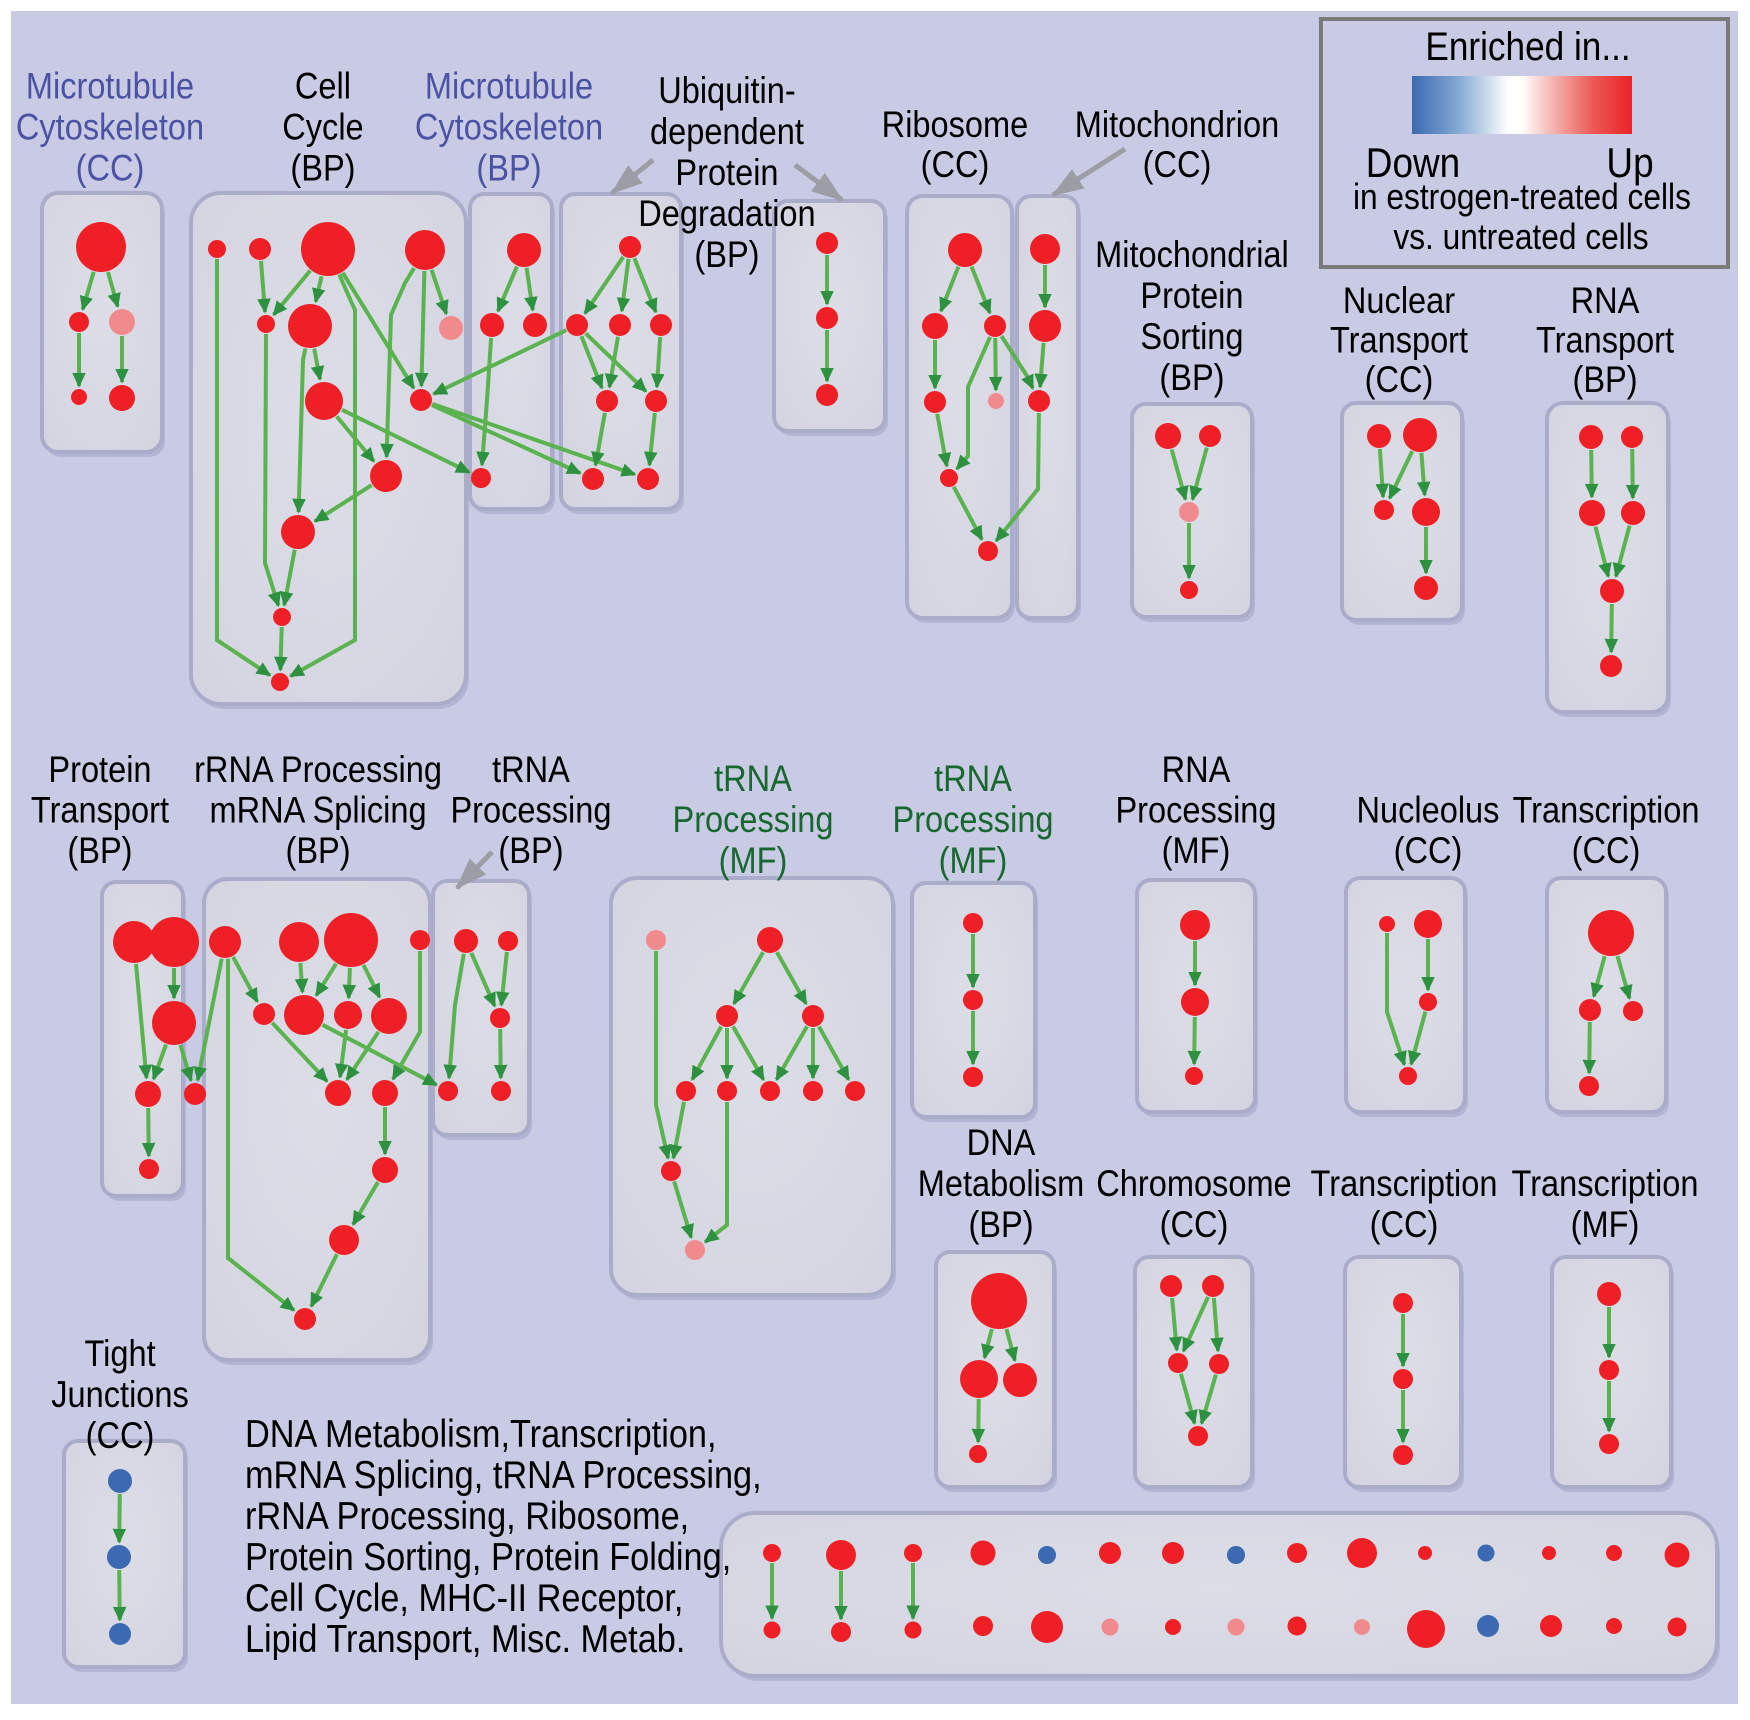  Describe the element at coordinates (1193, 1183) in the screenshot. I see `svg-text: Chromosome` at that location.